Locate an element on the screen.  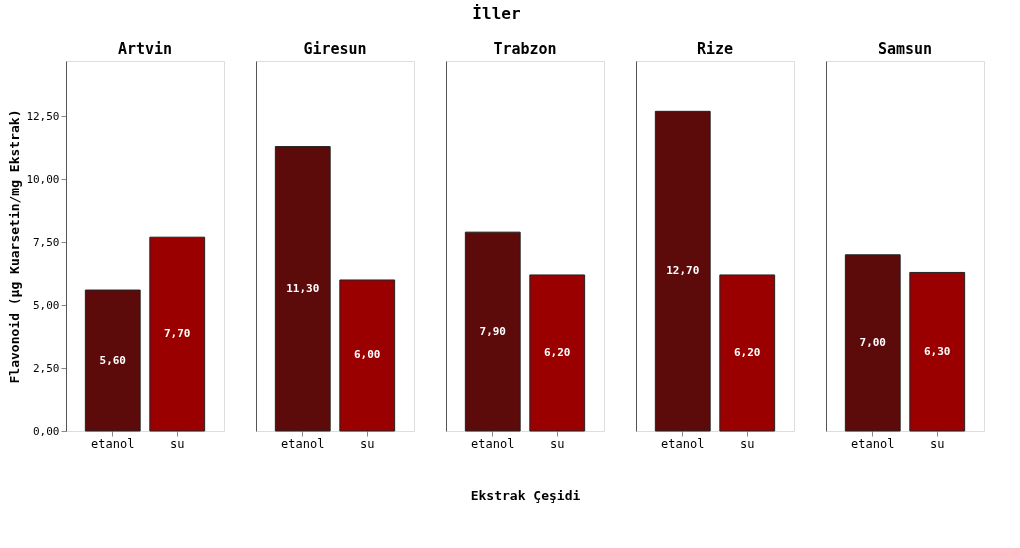
data-label: 7,00 is located at coordinates (873, 342).